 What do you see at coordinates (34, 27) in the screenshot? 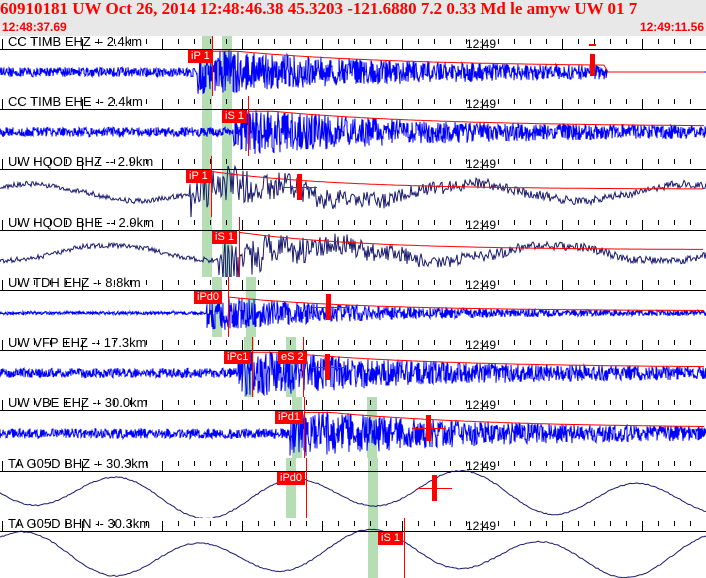
I see `window-start-time: 12:48:37.69` at bounding box center [34, 27].